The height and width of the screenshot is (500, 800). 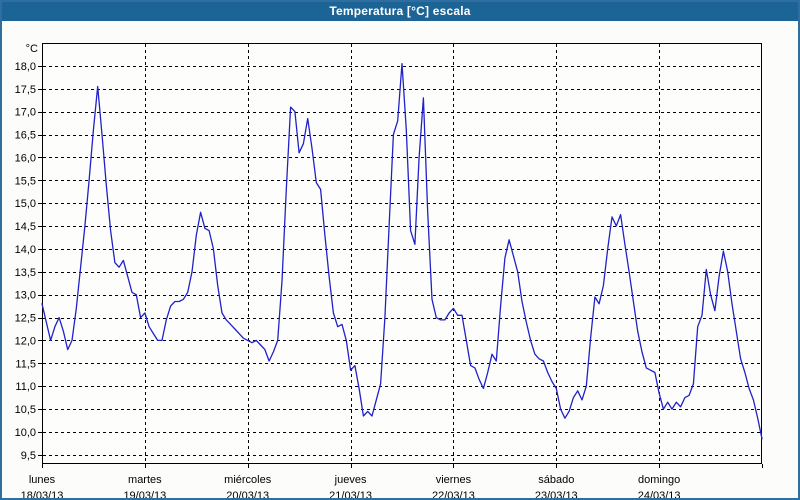 I want to click on x-tick-date: 24/03/13, so click(x=659, y=495).